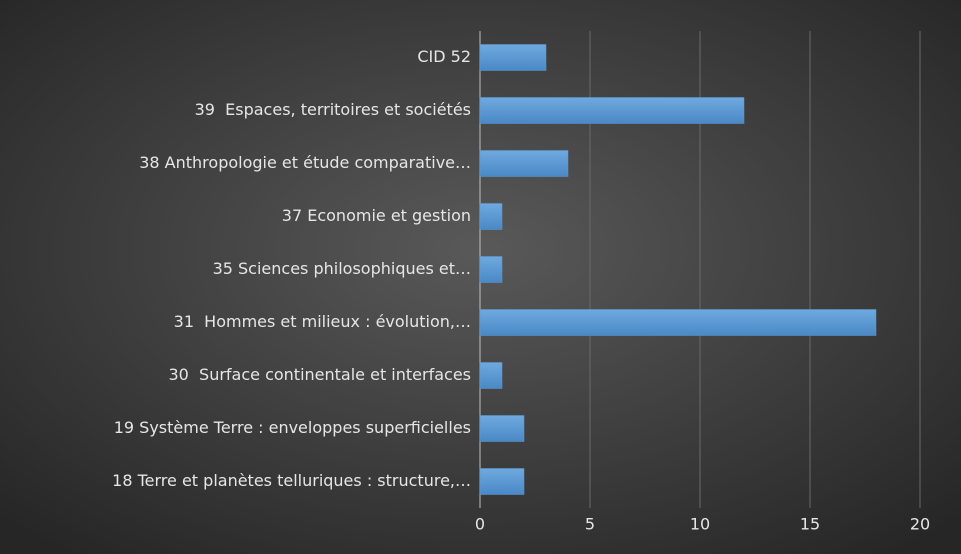 The height and width of the screenshot is (554, 961). What do you see at coordinates (700, 524) in the screenshot?
I see `x-tick-label: 10` at bounding box center [700, 524].